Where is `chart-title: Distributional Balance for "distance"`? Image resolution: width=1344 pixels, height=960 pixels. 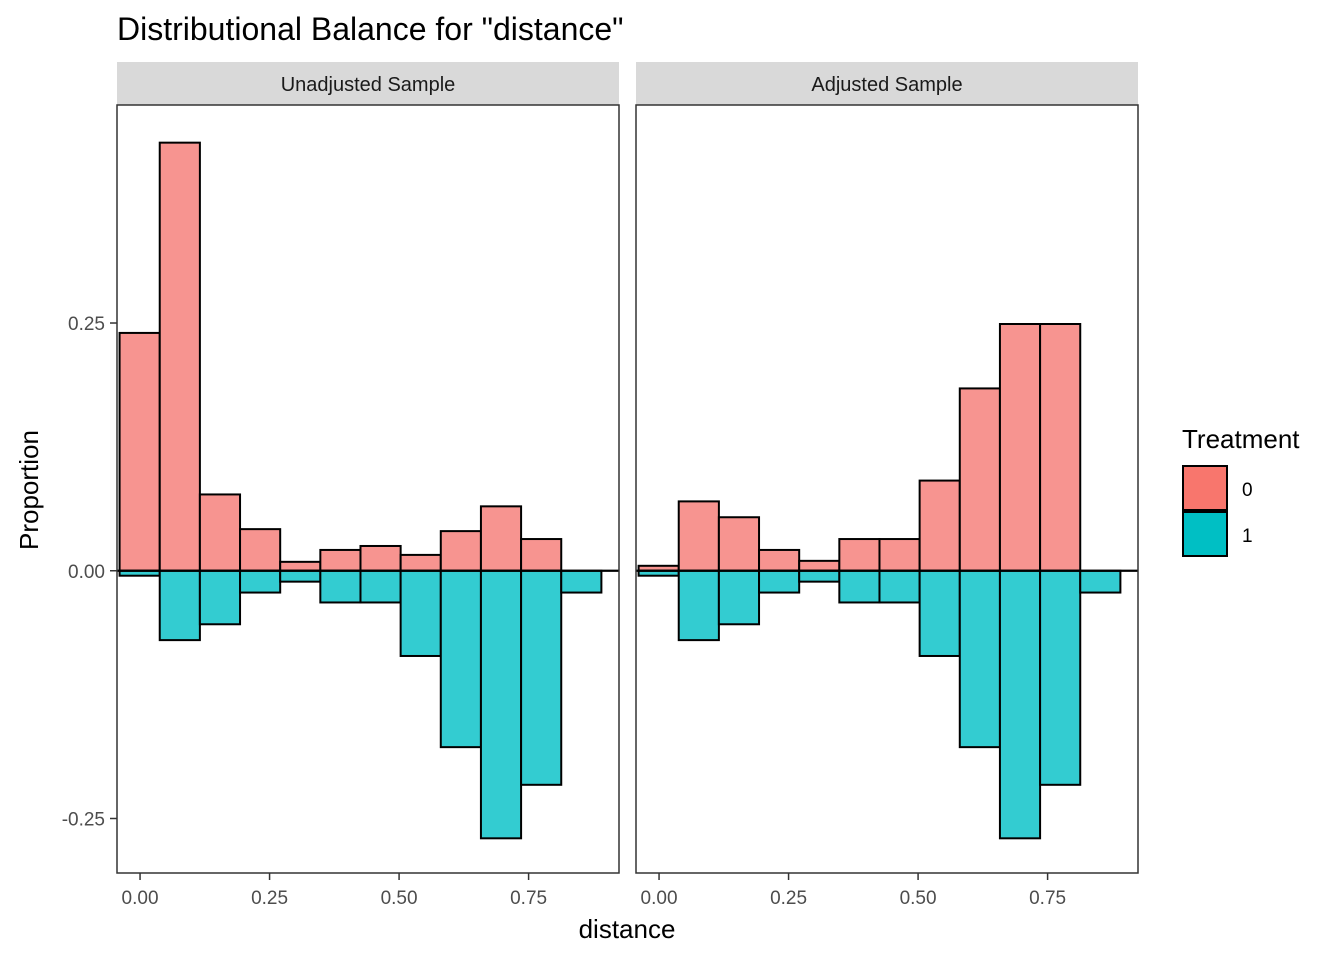
chart-title: Distributional Balance for "distance" is located at coordinates (370, 29).